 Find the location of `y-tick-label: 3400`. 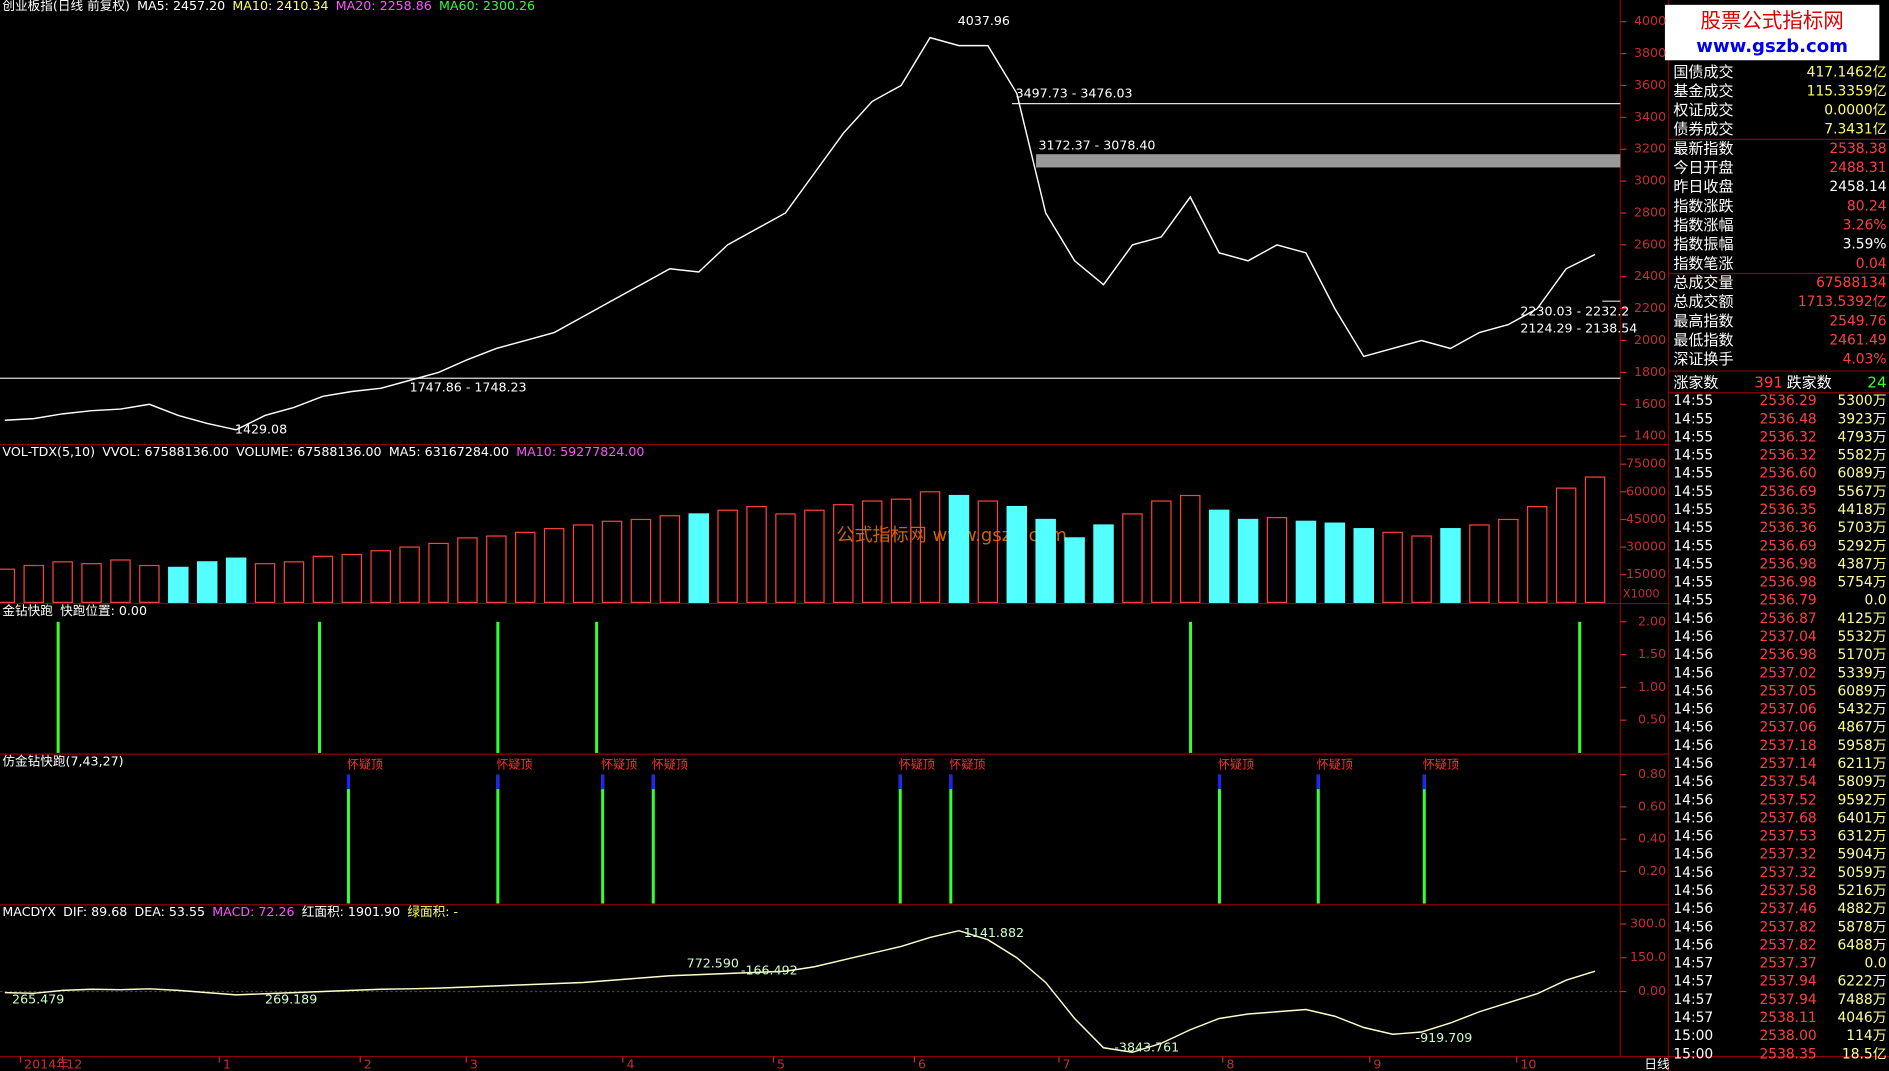

y-tick-label: 3400 is located at coordinates (1650, 116).